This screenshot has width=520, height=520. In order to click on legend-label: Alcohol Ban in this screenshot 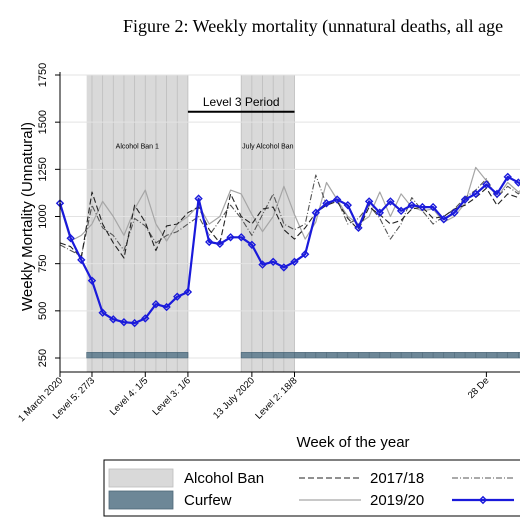, I will do `click(224, 478)`.